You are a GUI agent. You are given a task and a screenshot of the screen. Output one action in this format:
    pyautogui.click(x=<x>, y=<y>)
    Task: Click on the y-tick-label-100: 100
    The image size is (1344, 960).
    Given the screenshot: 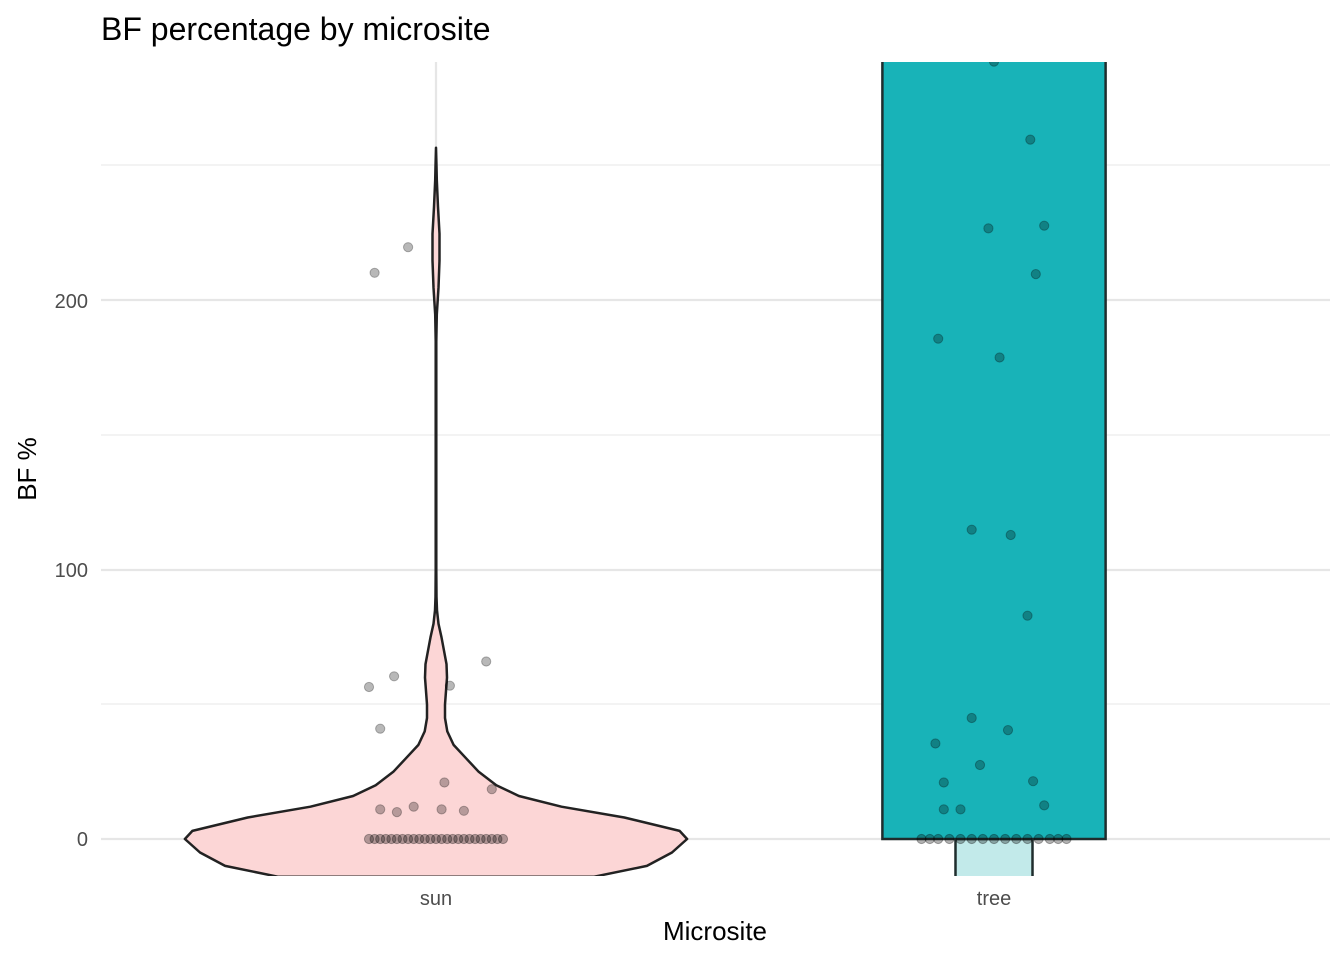 What is the action you would take?
    pyautogui.click(x=71, y=571)
    